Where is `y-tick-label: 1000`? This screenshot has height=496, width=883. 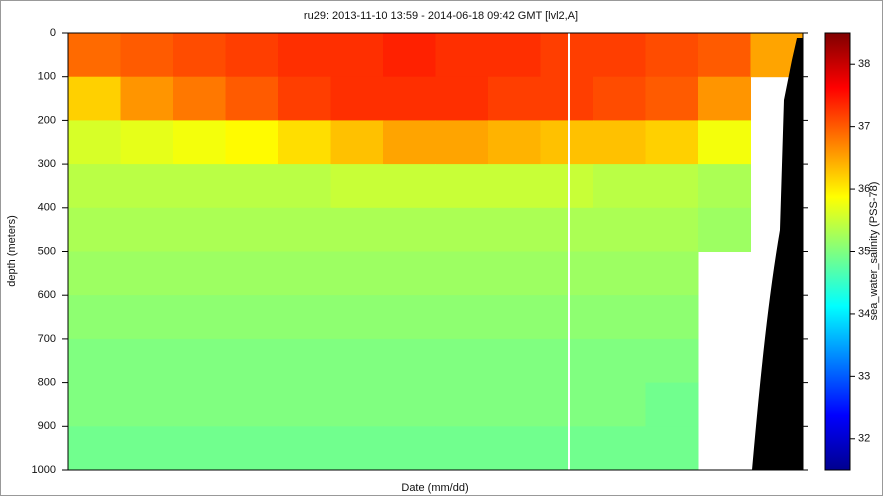 y-tick-label: 1000 is located at coordinates (44, 470).